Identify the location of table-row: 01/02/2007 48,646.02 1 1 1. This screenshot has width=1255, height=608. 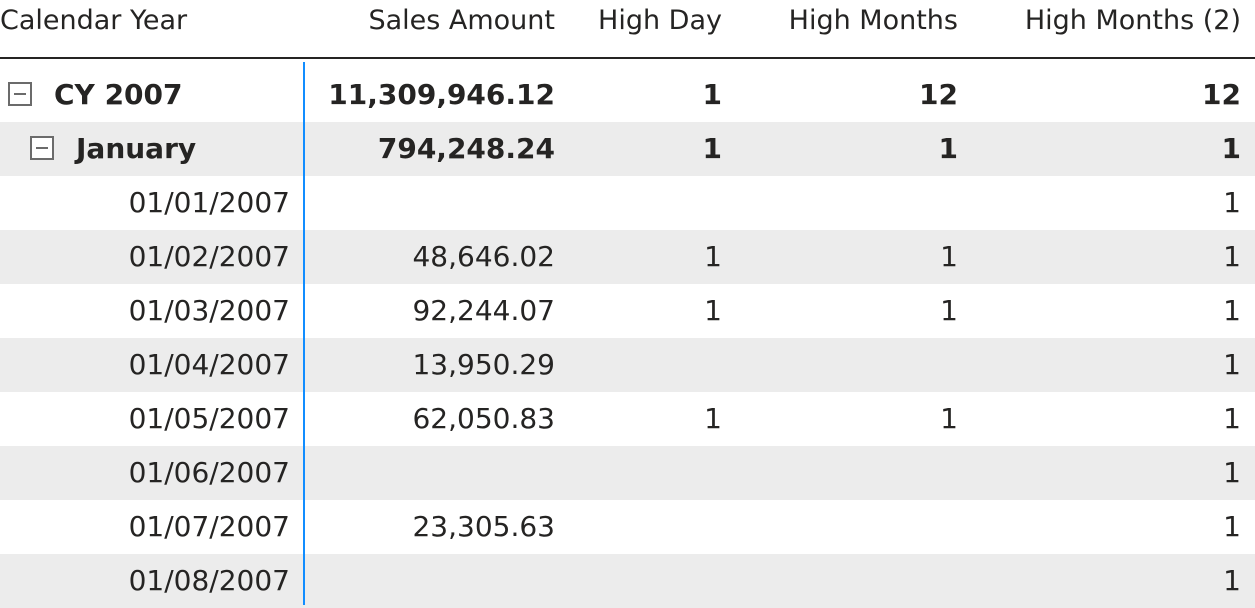
(627, 257).